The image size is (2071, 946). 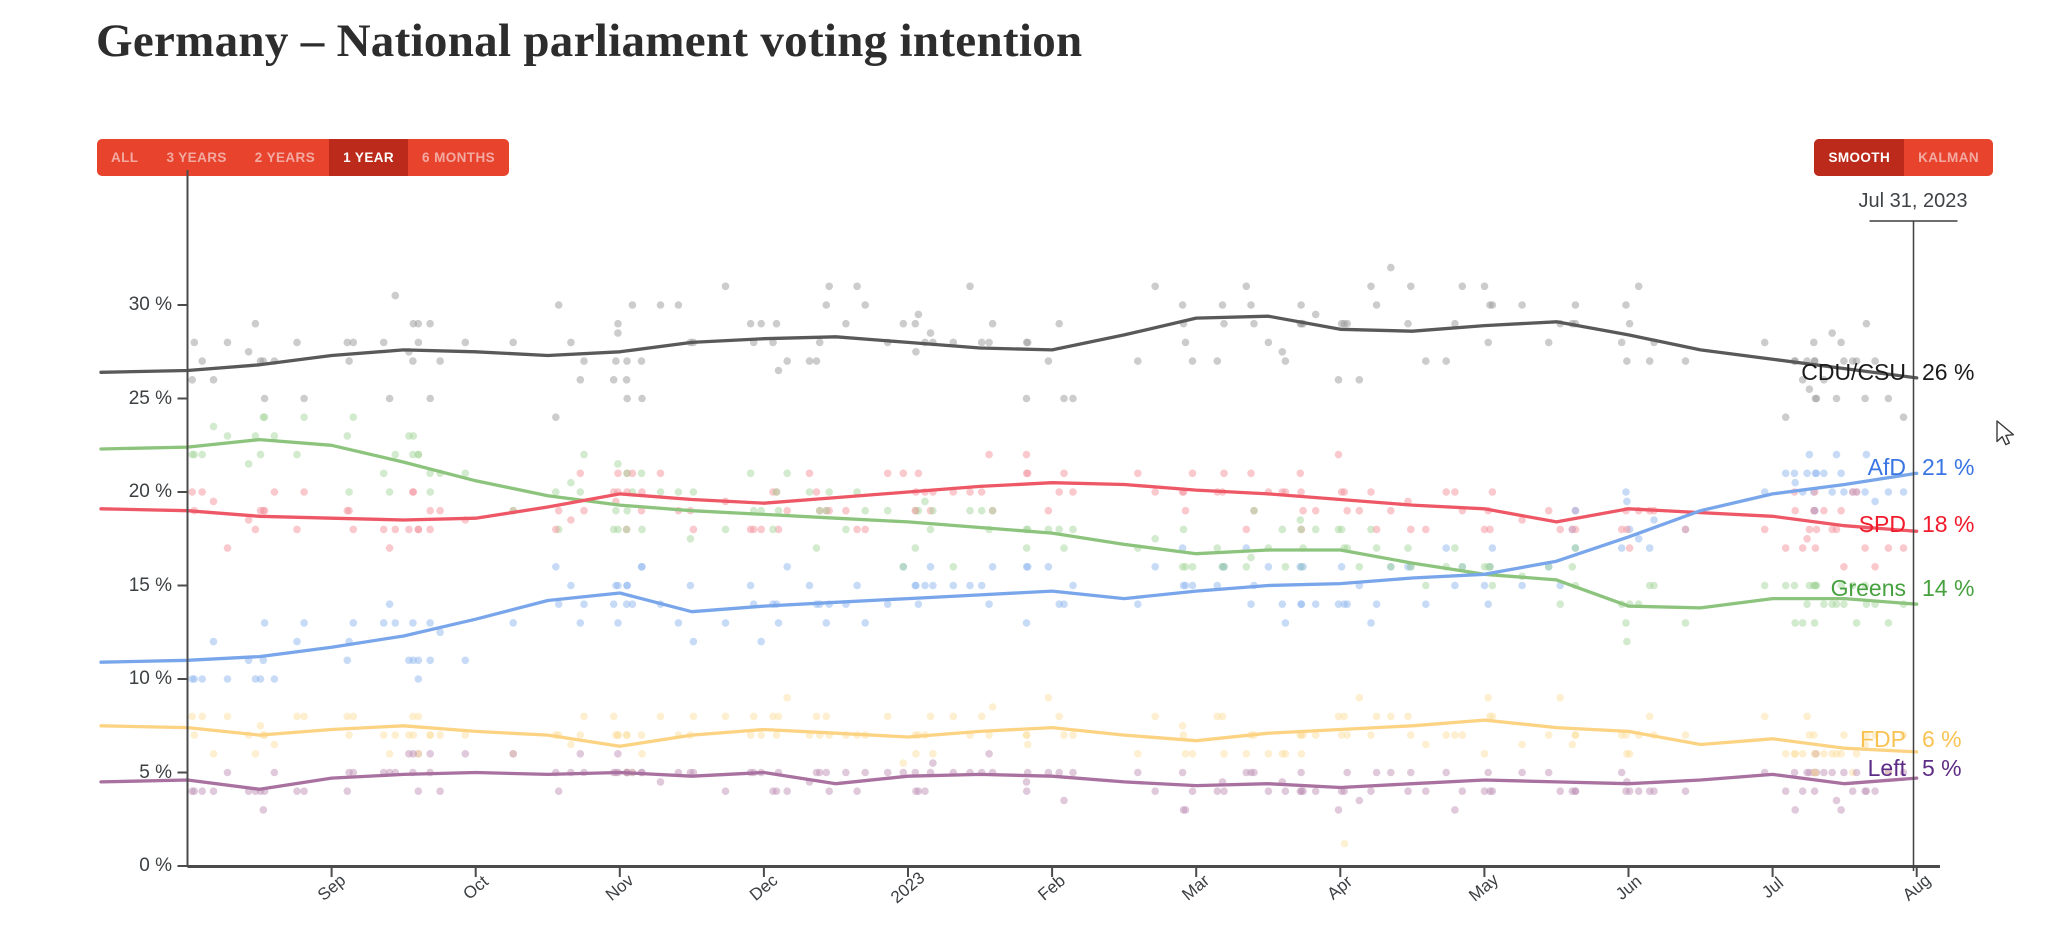 What do you see at coordinates (369, 157) in the screenshot?
I see `range-button-1-year: 1 YEAR` at bounding box center [369, 157].